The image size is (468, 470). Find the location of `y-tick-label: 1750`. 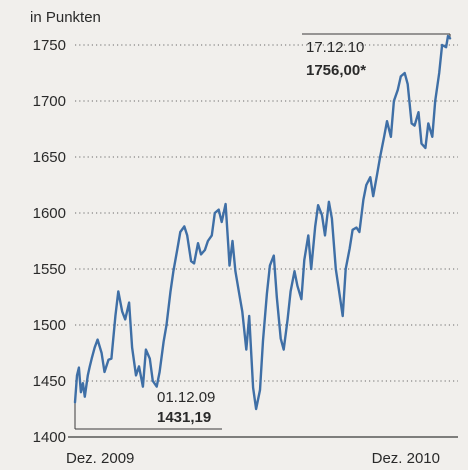

y-tick-label: 1750 is located at coordinates (49, 45).